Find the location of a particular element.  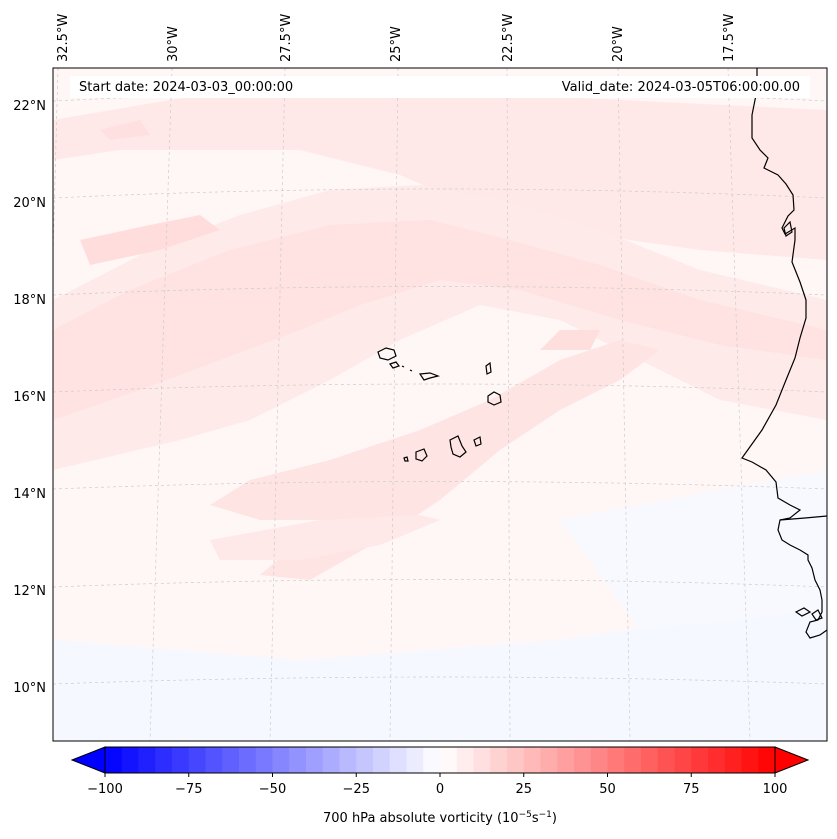

vorticity-patch-small is located at coordinates (570, 340).